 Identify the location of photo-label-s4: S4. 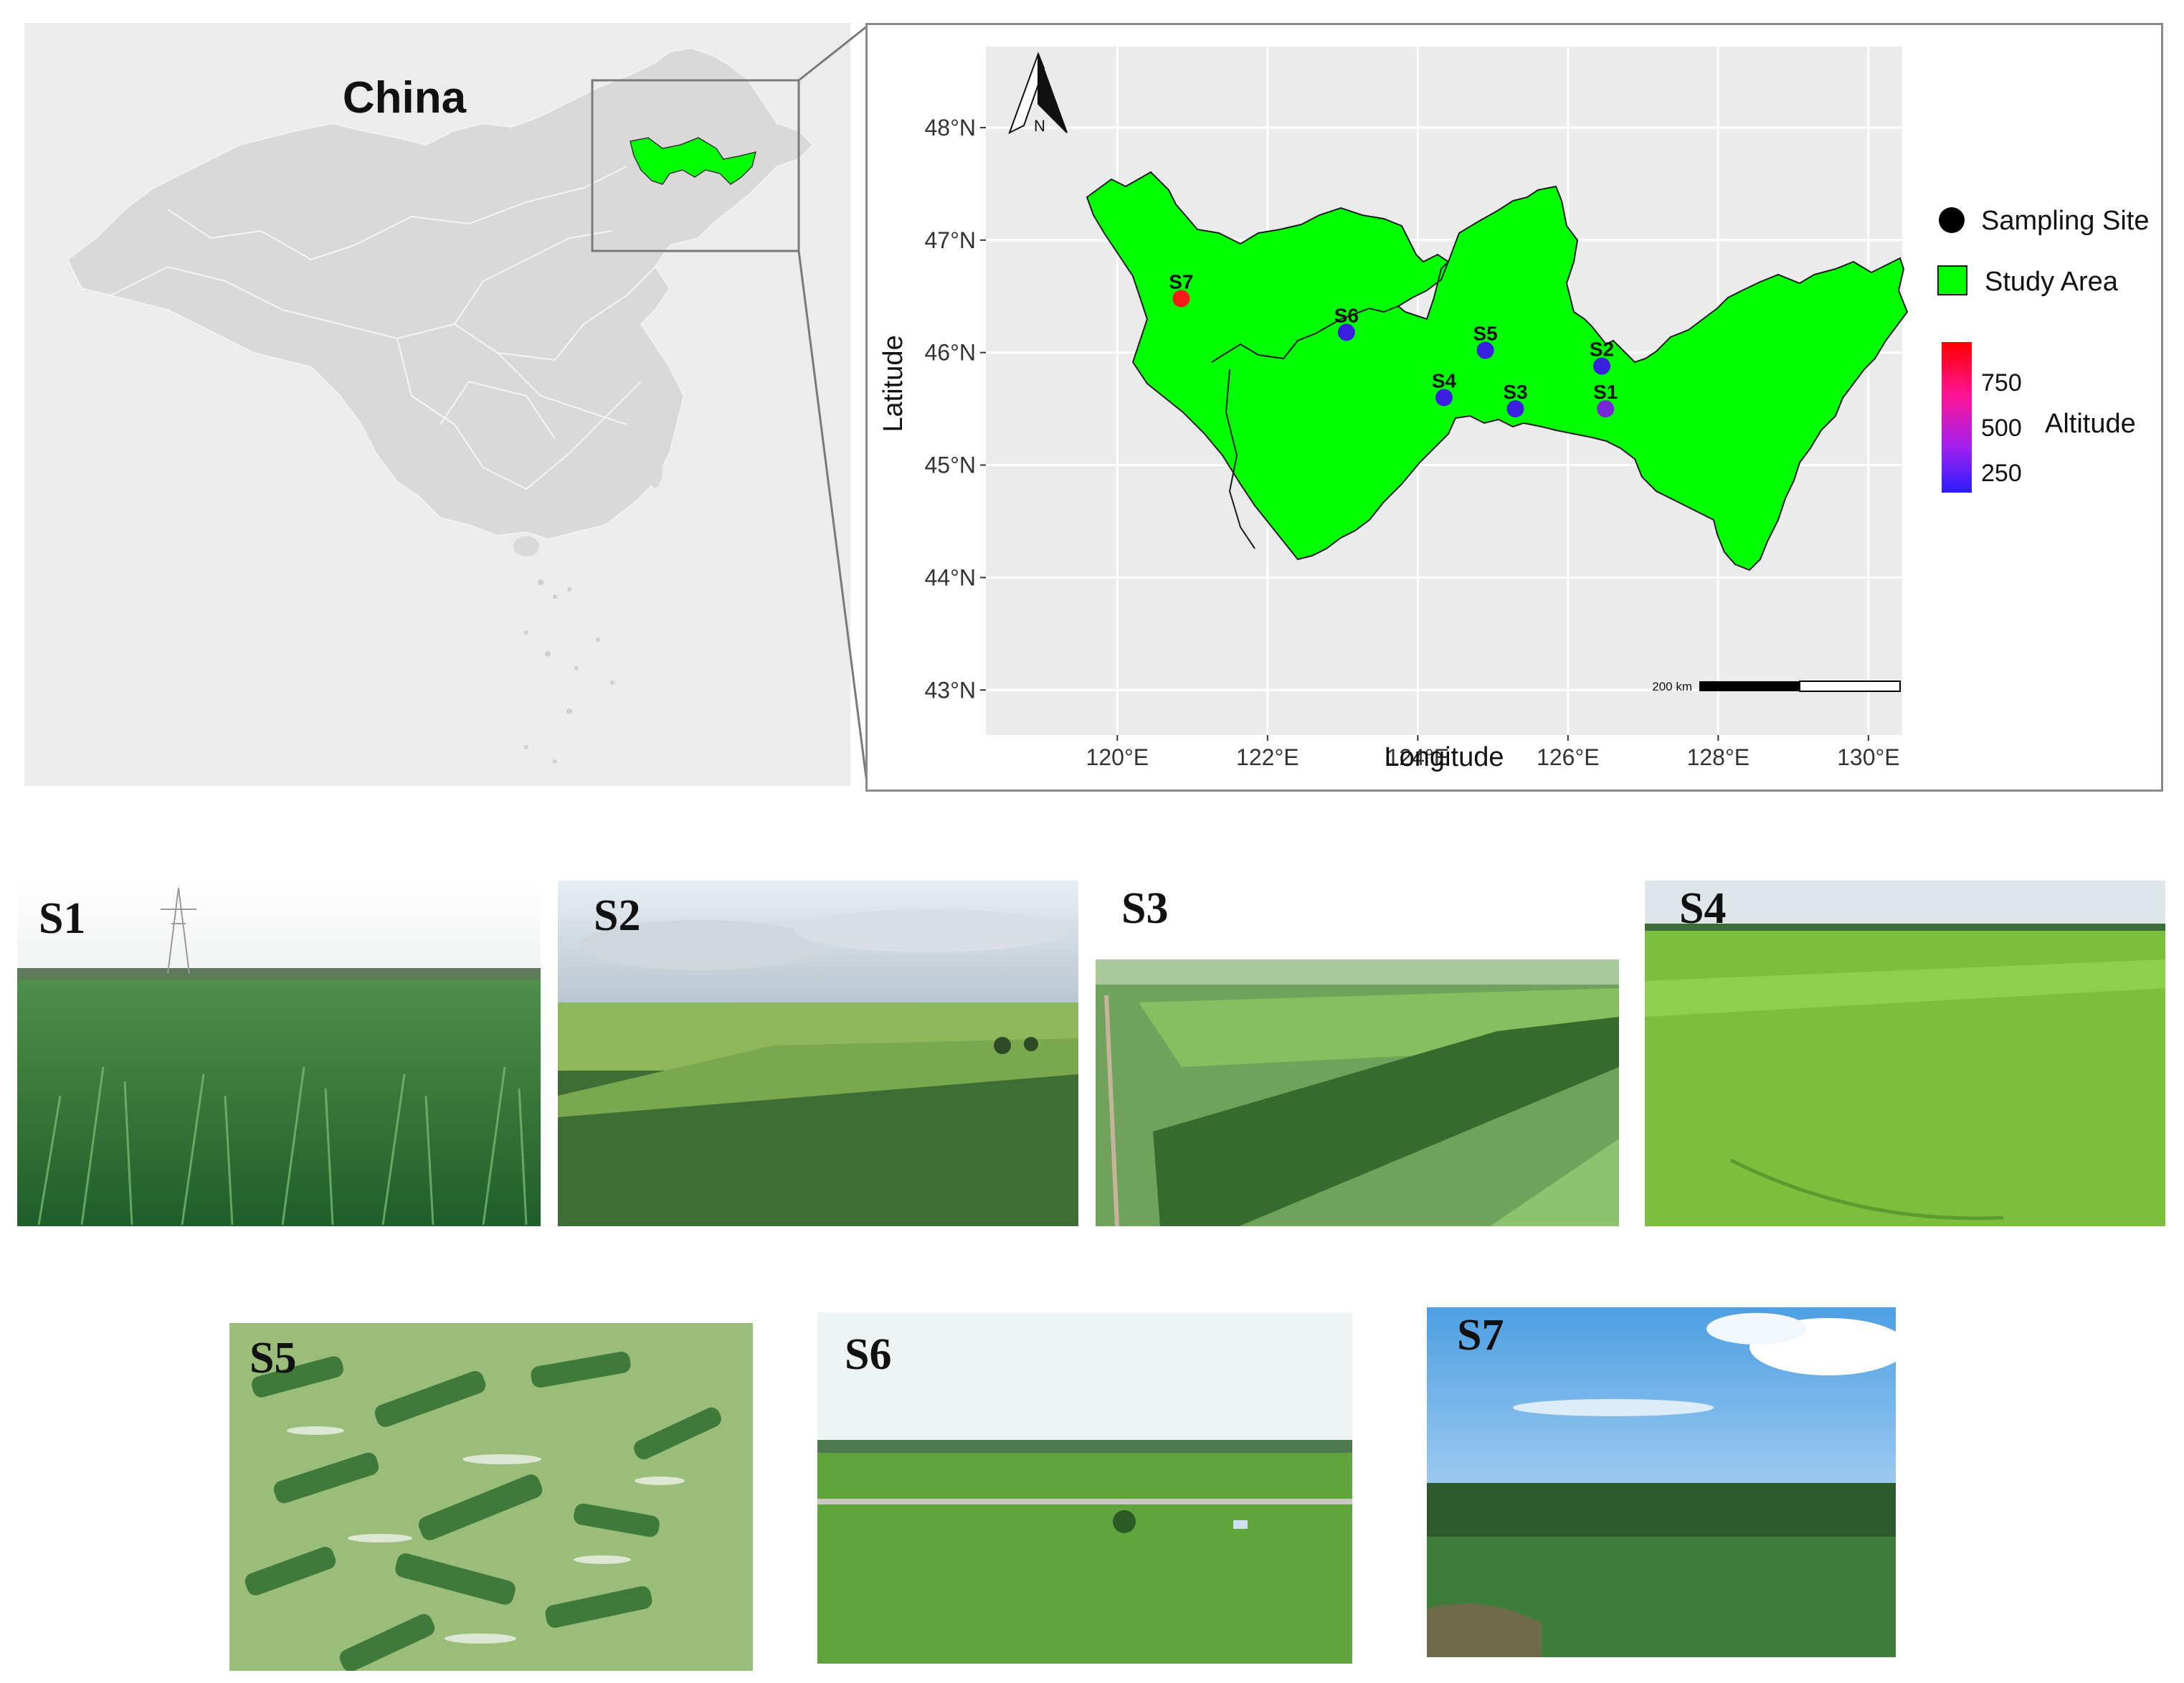
(1703, 909).